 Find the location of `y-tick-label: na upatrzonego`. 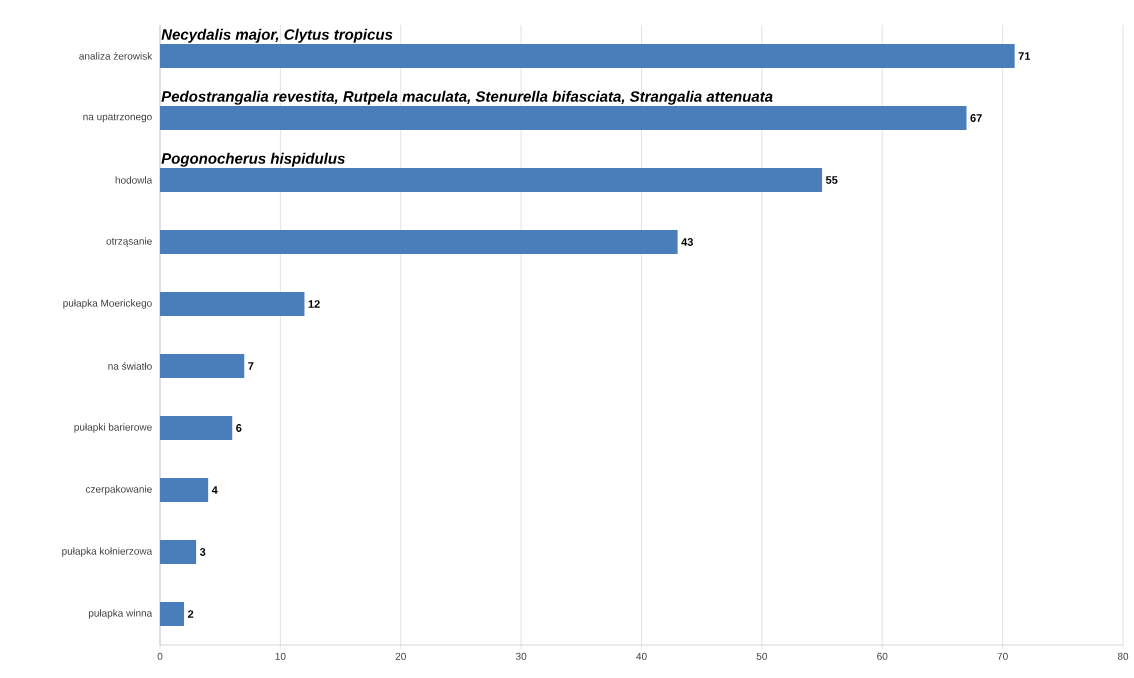

y-tick-label: na upatrzonego is located at coordinates (117, 118).